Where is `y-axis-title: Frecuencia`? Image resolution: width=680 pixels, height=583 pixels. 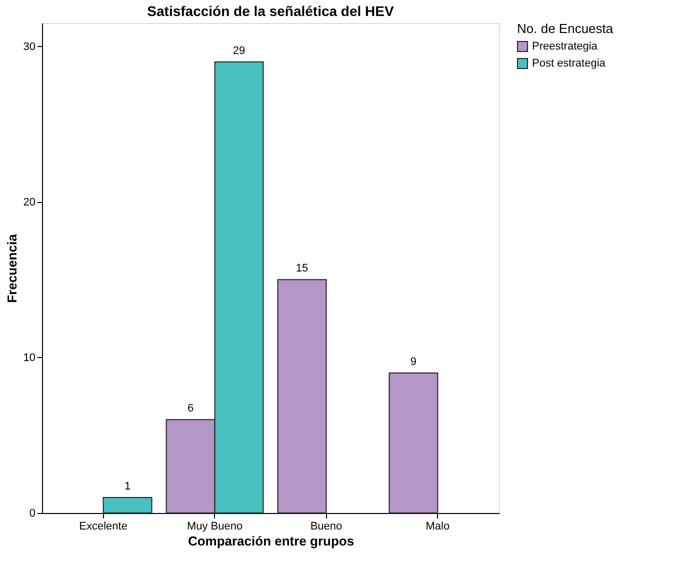 y-axis-title: Frecuencia is located at coordinates (12, 268).